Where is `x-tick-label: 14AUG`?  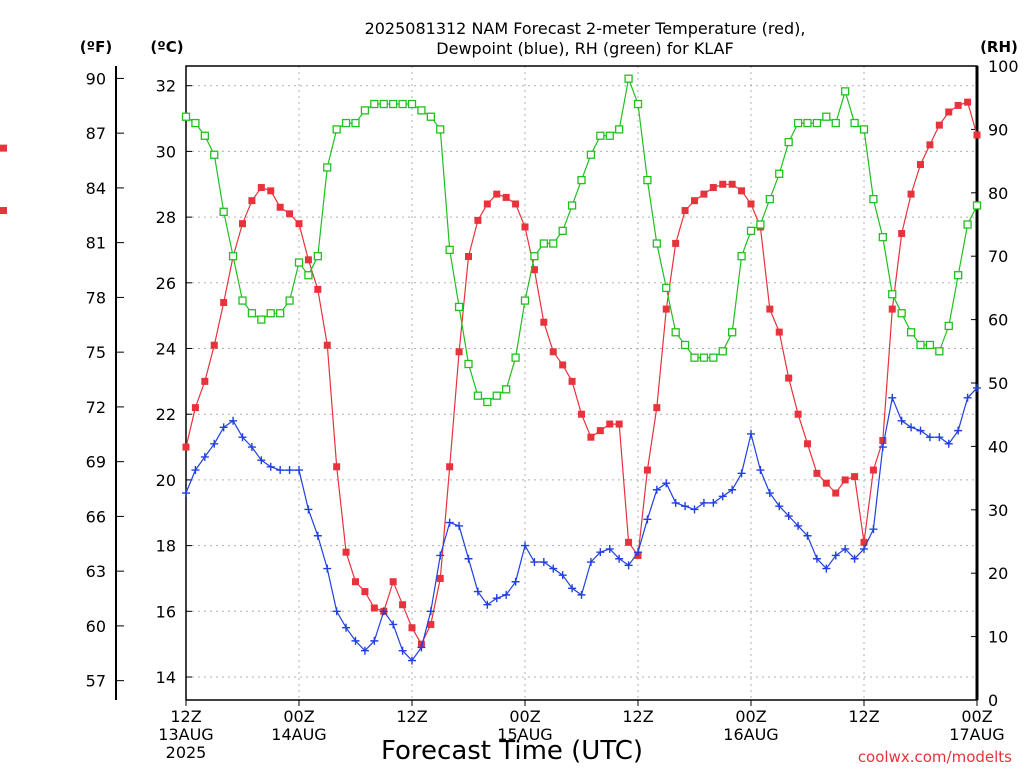 x-tick-label: 14AUG is located at coordinates (298, 734).